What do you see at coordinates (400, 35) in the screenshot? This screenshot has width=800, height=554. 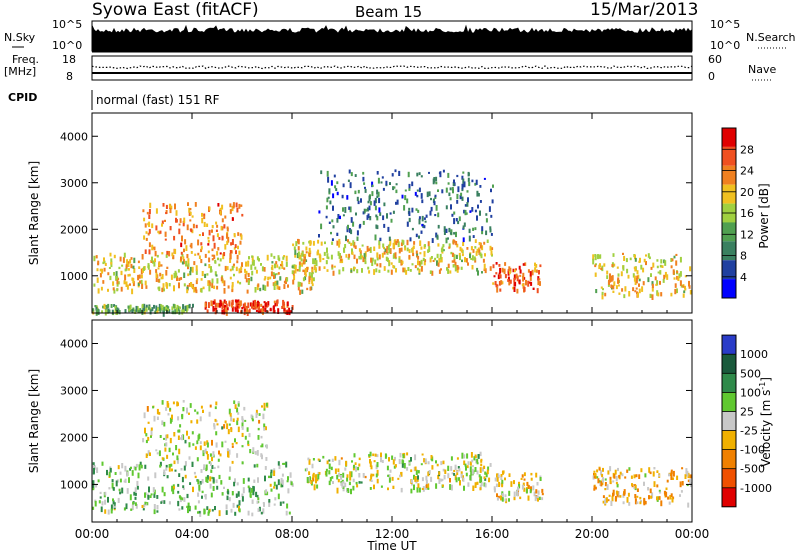 I see `nsky-panel: N.Sky 10^5 10^0 10^5 10^0 N.Search` at bounding box center [400, 35].